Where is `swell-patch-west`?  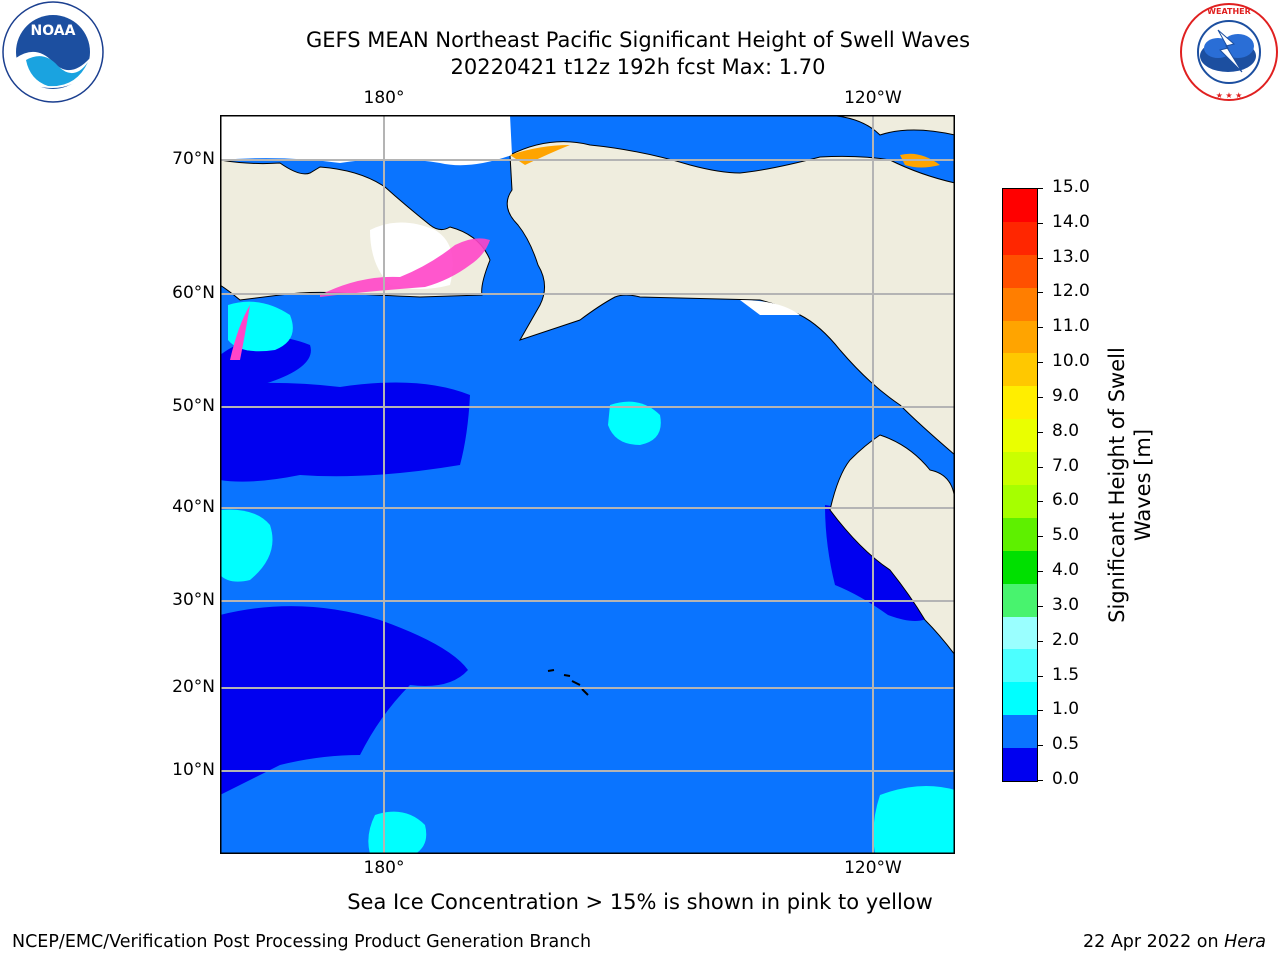 swell-patch-west is located at coordinates (246, 545).